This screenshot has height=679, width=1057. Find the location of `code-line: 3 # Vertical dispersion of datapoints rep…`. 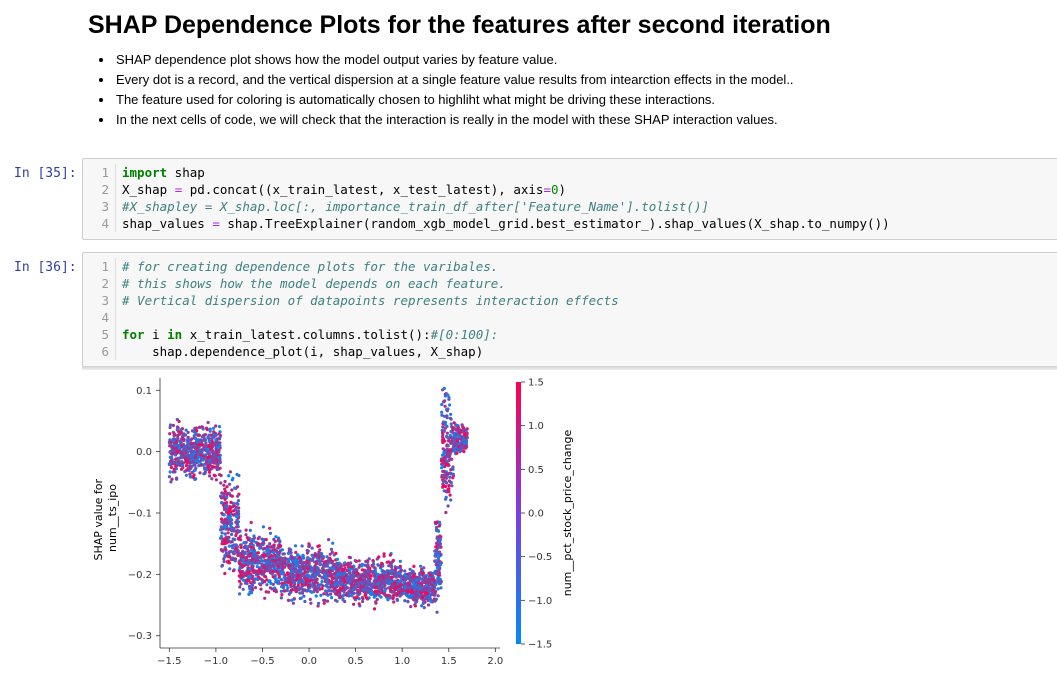

code-line: 3 # Vertical dispersion of datapoints rep… is located at coordinates (360, 300).